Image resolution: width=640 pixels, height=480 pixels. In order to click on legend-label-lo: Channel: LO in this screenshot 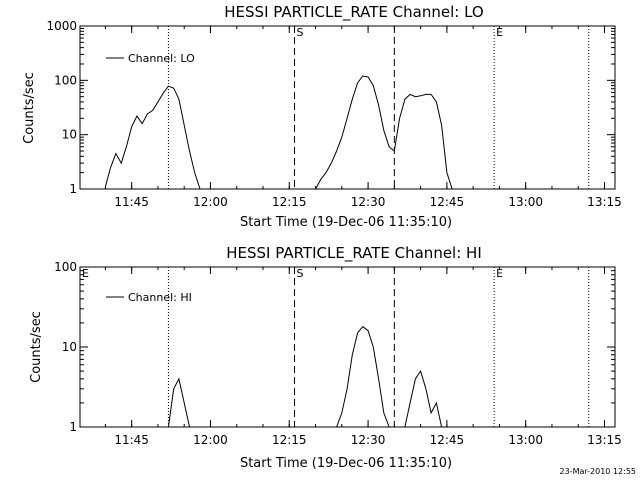, I will do `click(161, 58)`.